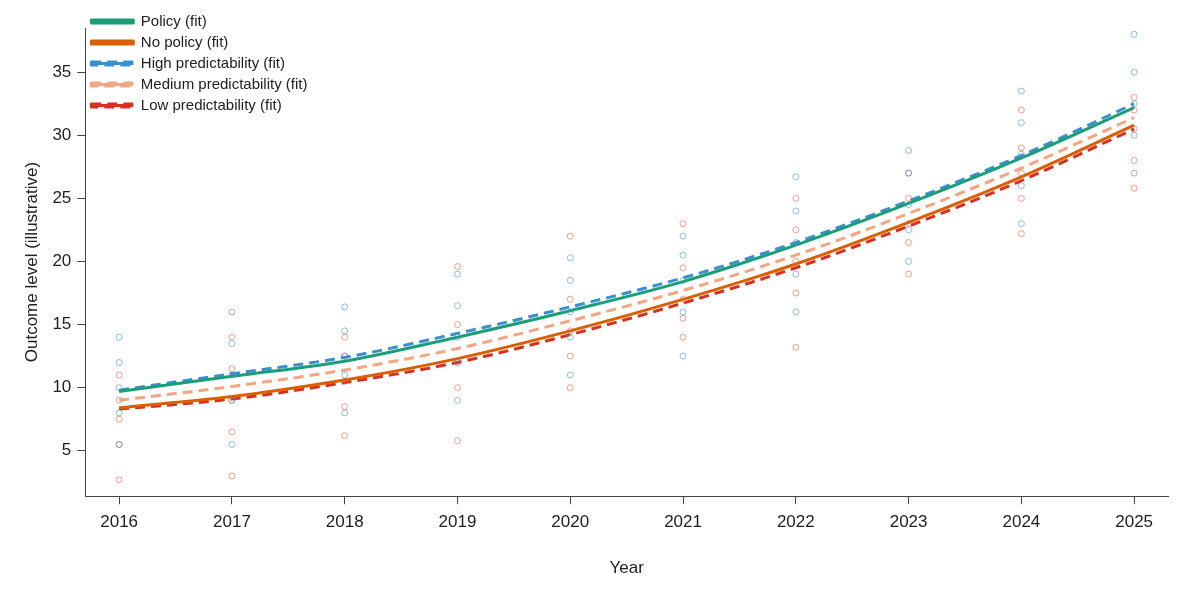 This screenshot has width=1198, height=599. I want to click on legend-label: High predictability (fit), so click(213, 62).